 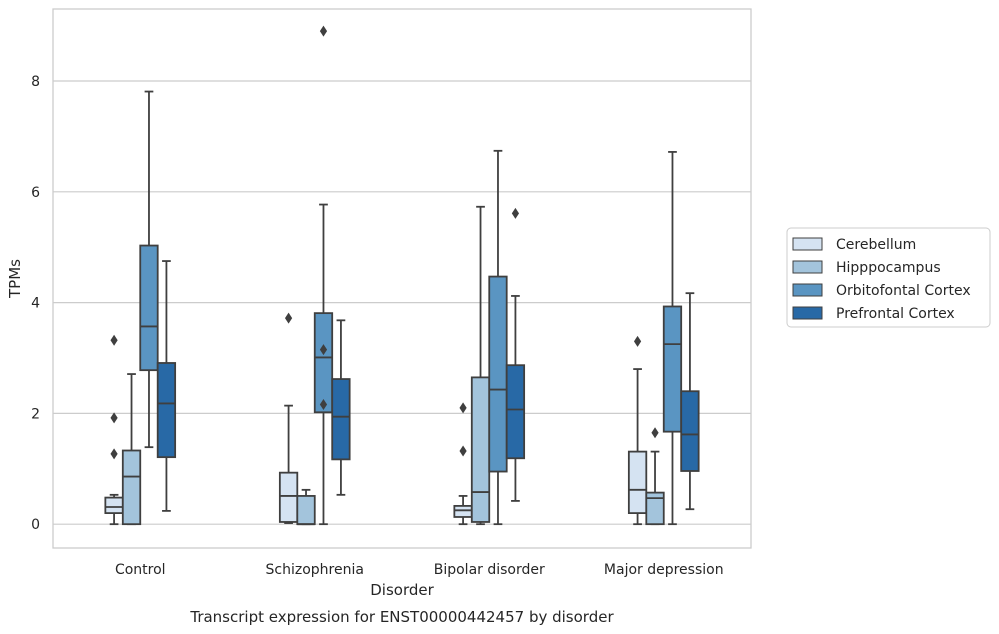 I want to click on box-schizophrenia-cerebellum, so click(x=288, y=418).